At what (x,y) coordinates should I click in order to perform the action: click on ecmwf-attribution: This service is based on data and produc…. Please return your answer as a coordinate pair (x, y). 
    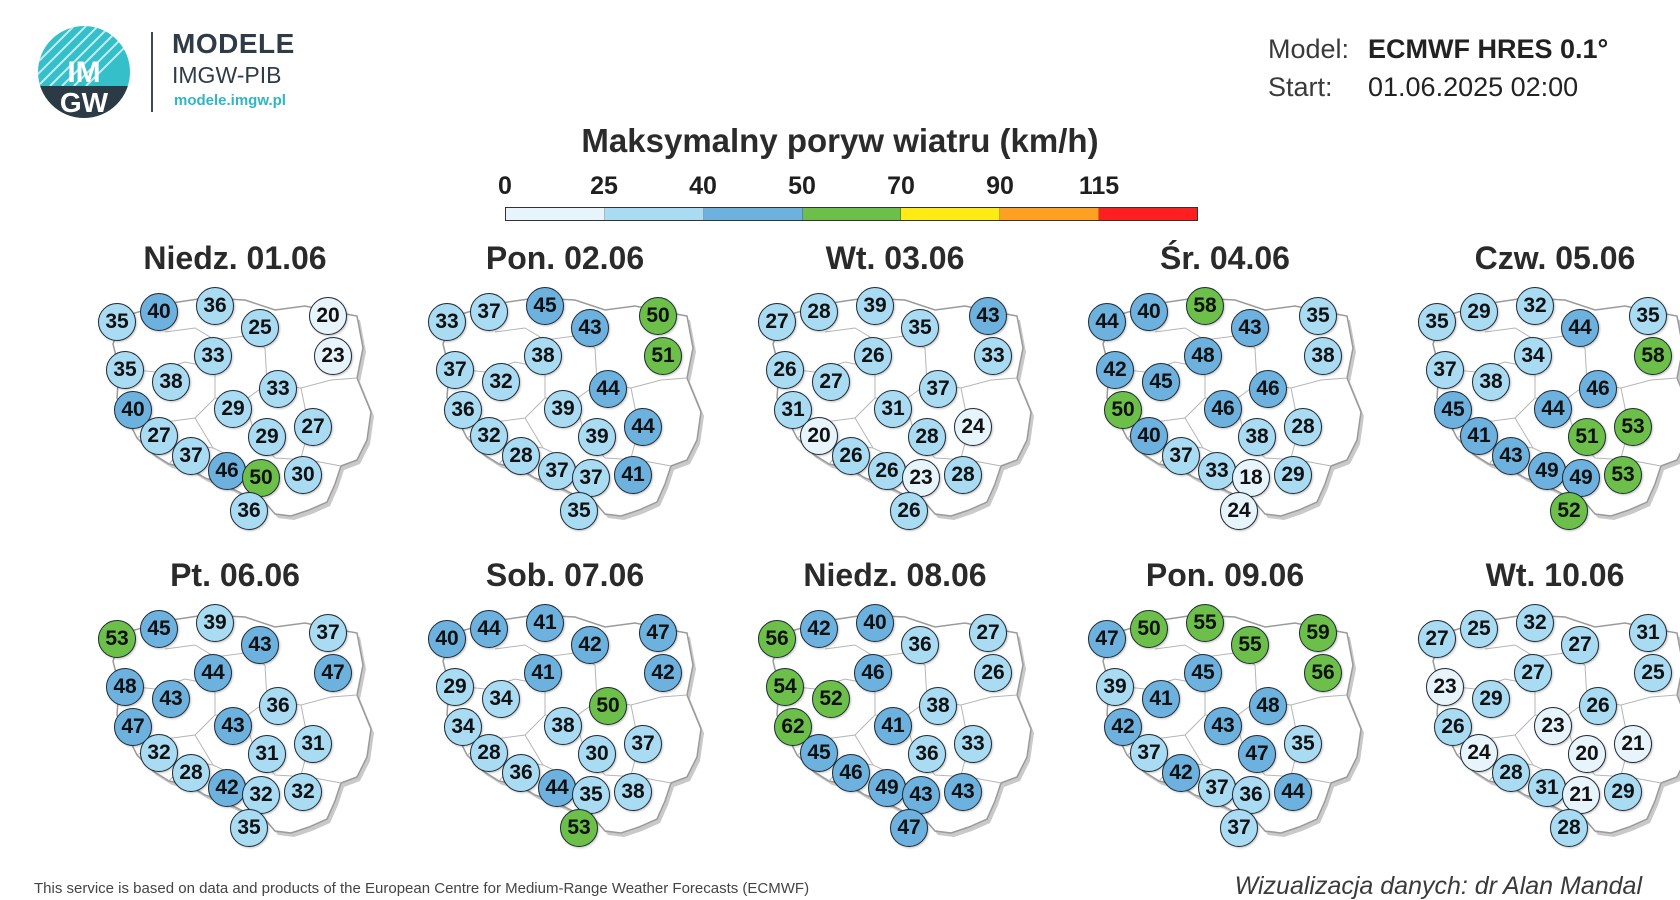
    Looking at the image, I should click on (422, 888).